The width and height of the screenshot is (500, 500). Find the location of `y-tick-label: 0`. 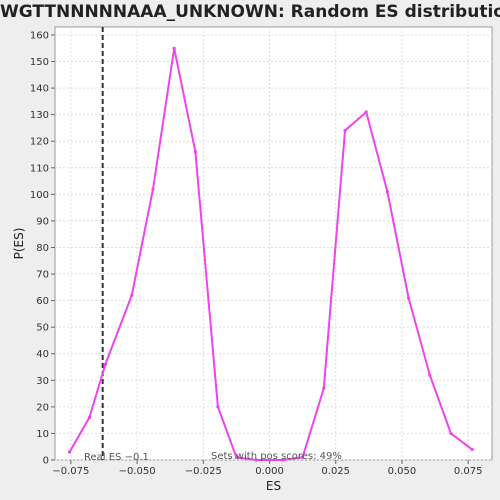

y-tick-label: 0 is located at coordinates (46, 461).